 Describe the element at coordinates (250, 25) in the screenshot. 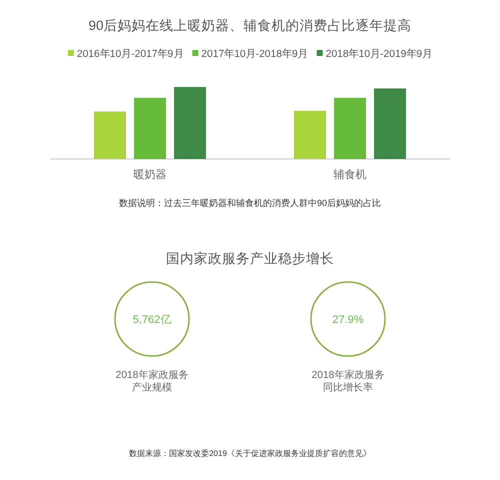

I see `chart-title: 90后妈妈在线上暖奶器、辅食机的消费占比逐年提高` at that location.